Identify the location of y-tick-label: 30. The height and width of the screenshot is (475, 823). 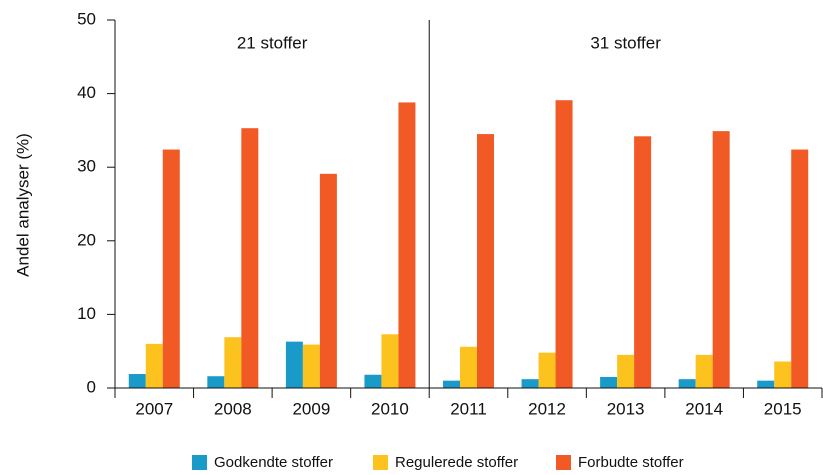
(86, 166).